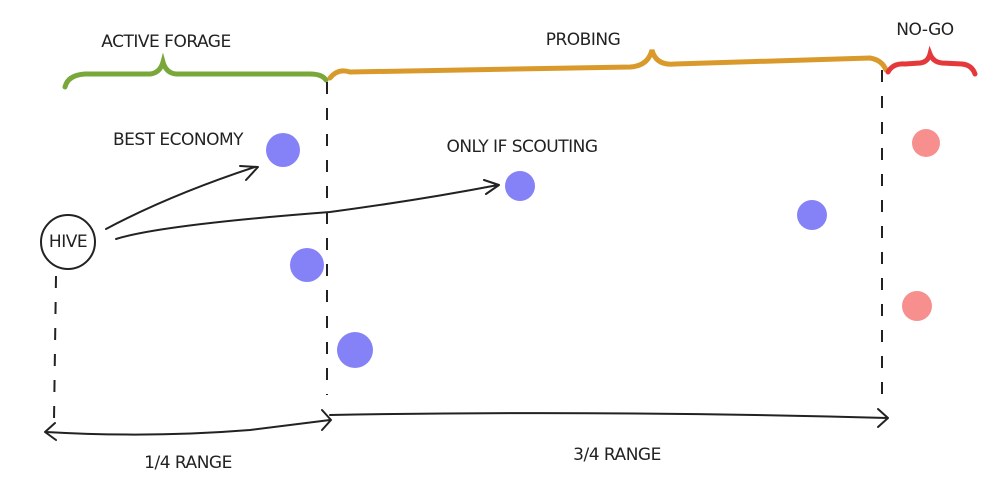  What do you see at coordinates (921, 225) in the screenshot?
I see `red-dots` at bounding box center [921, 225].